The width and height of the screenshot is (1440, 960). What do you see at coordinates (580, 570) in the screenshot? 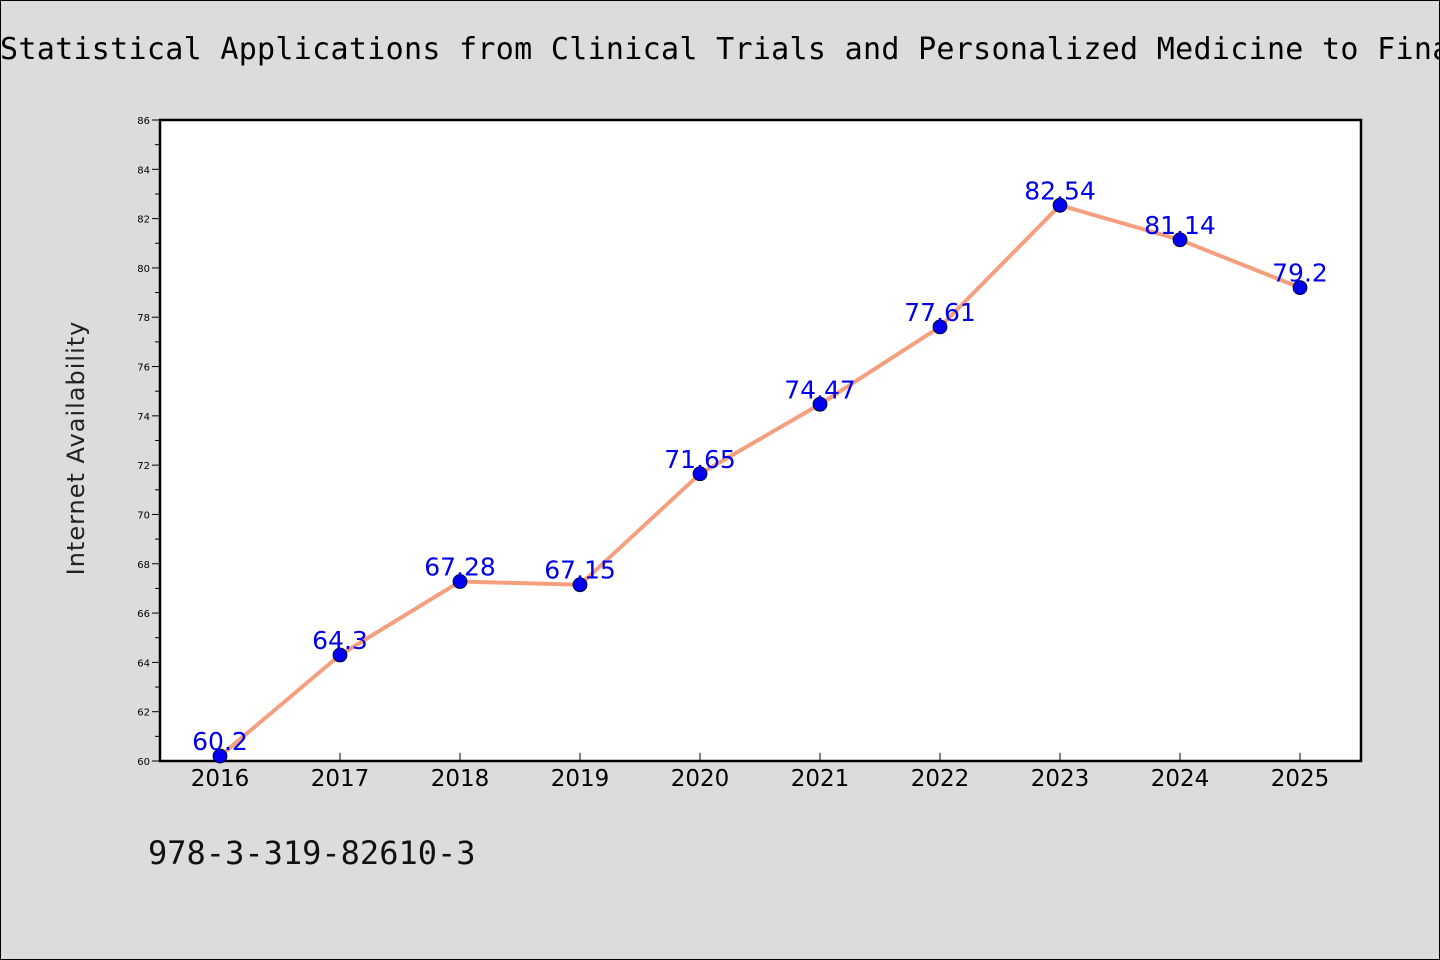
I see `data-label: 67.15` at bounding box center [580, 570].